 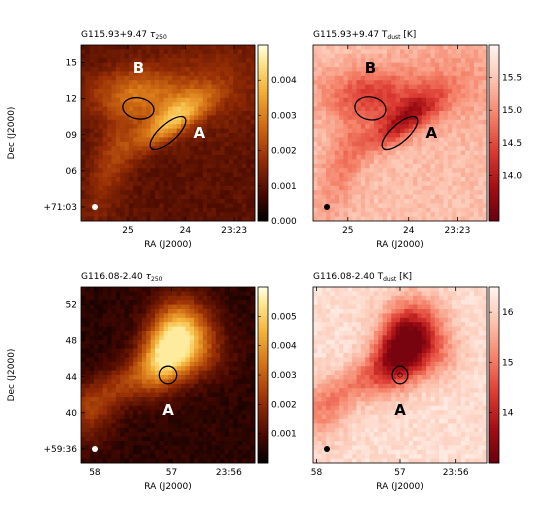 What do you see at coordinates (263, 114) in the screenshot?
I see `colorbar-step` at bounding box center [263, 114].